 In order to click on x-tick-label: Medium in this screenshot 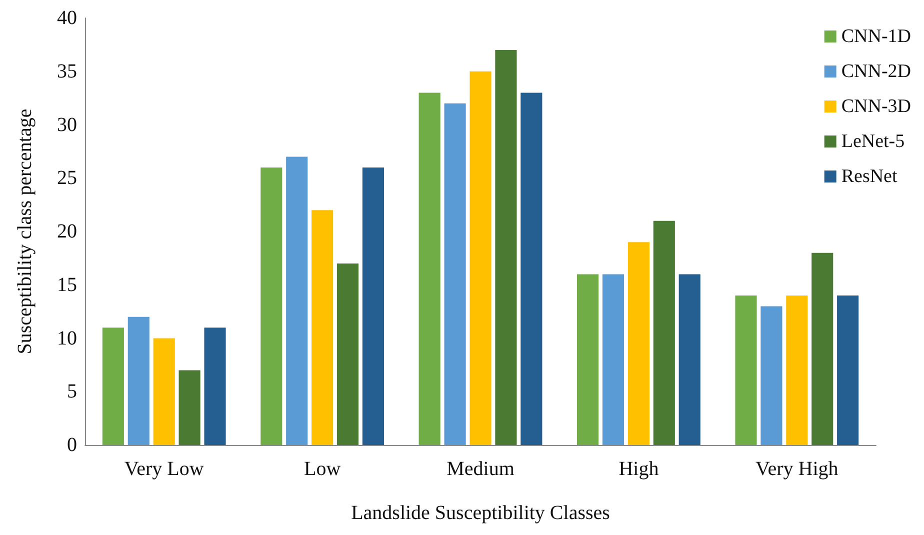, I will do `click(480, 469)`.